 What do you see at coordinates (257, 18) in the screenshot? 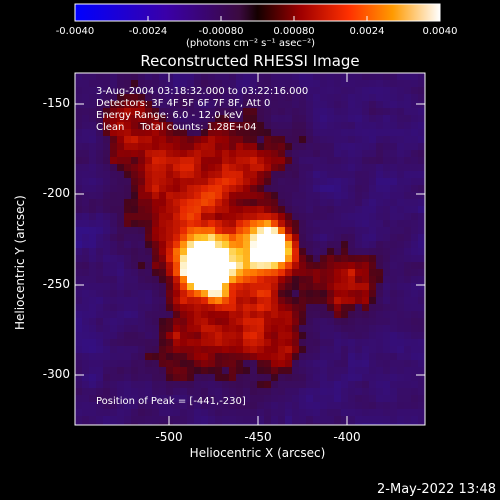
I see `colorbar-ticks` at bounding box center [257, 18].